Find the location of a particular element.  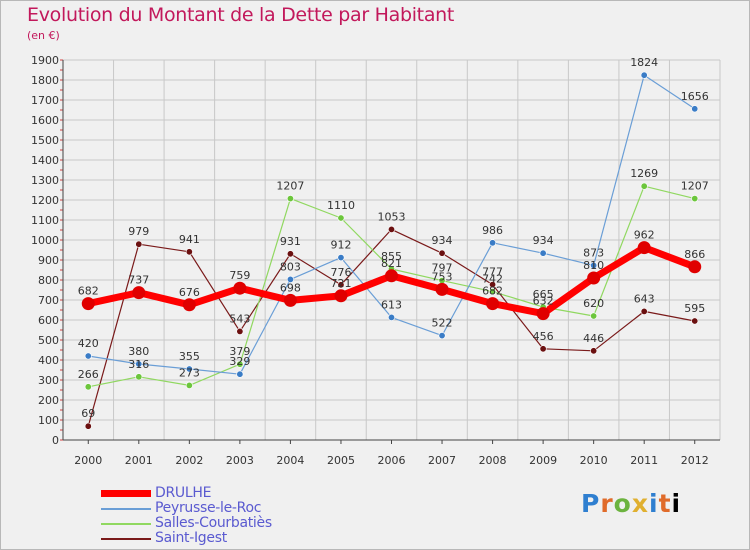

y-tick-label: 1100 is located at coordinates (45, 220).